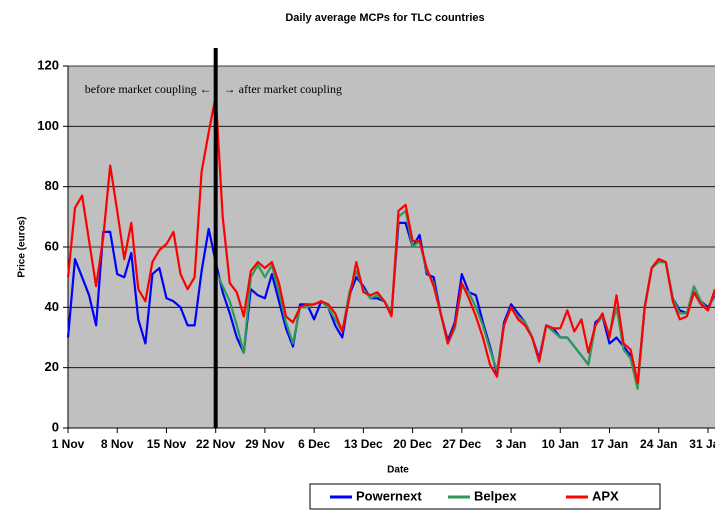 This screenshot has height=510, width=715. Describe the element at coordinates (461, 444) in the screenshot. I see `x-tick-label: 27 Dec` at that location.